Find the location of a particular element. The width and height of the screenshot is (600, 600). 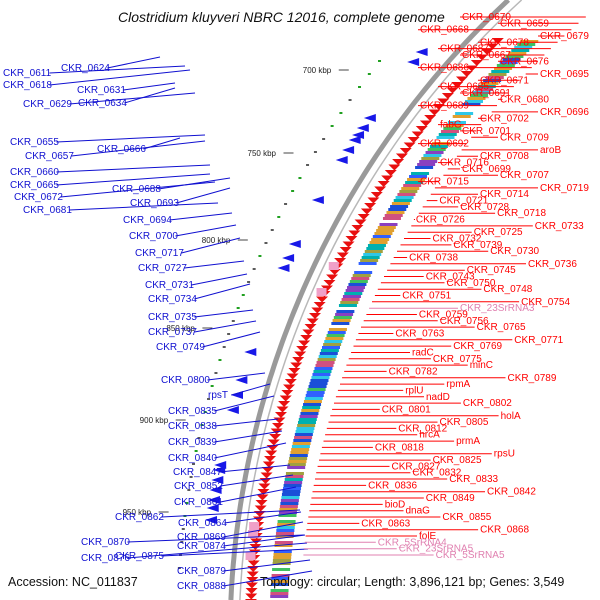

right-gene-label: CKR_0701 is located at coordinates (486, 131).